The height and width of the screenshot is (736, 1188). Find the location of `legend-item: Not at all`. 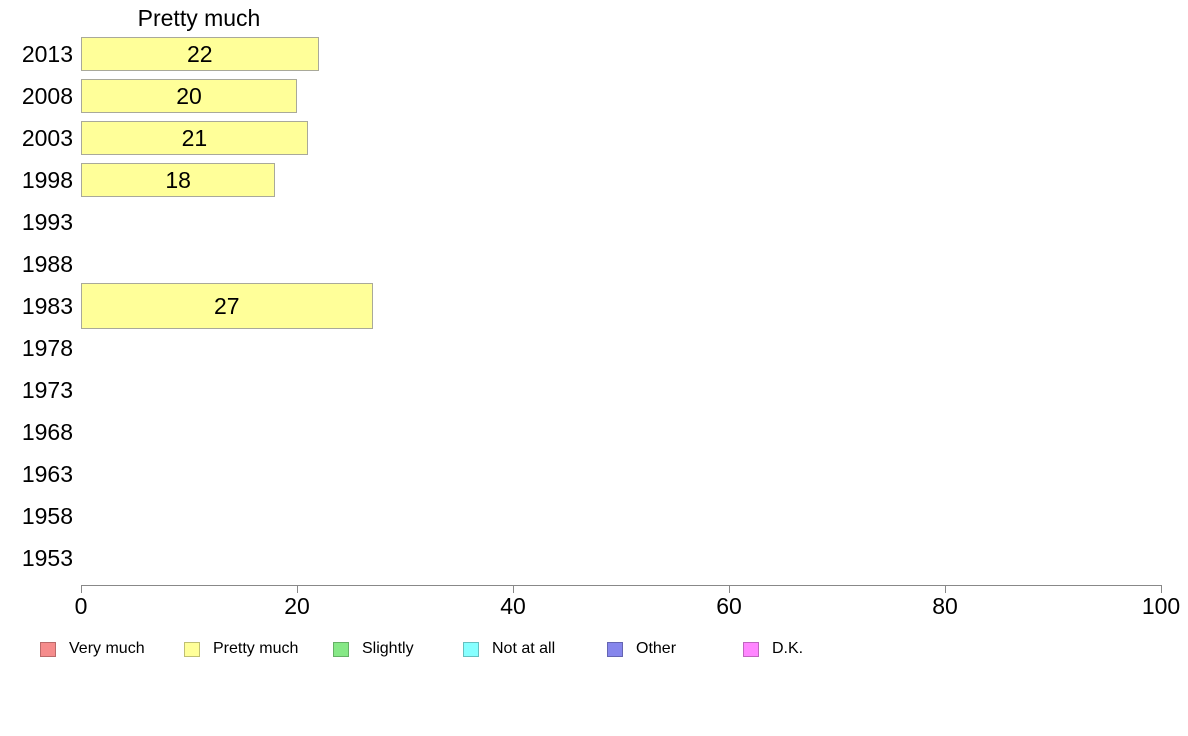

legend-item: Not at all is located at coordinates (509, 649).